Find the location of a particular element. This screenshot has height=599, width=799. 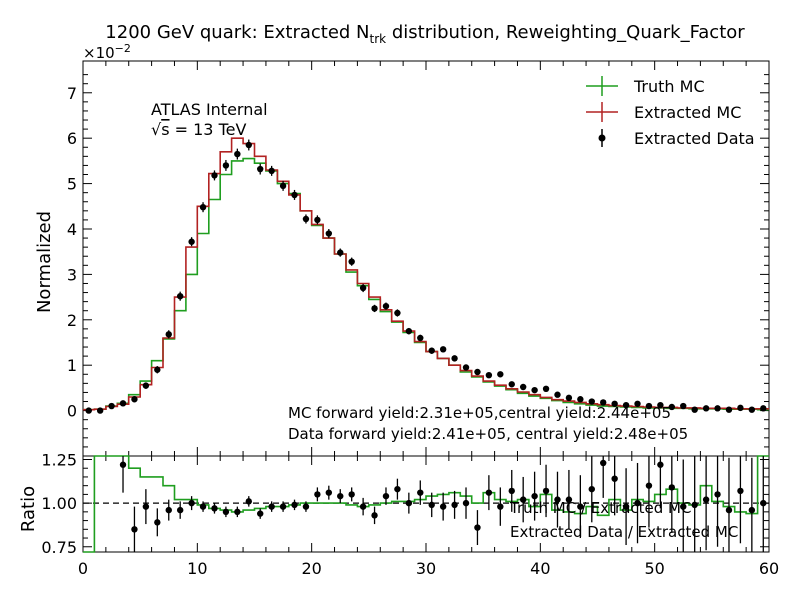

ratio-legend-truth: Truth MC / Extracted MC is located at coordinates (600, 508).